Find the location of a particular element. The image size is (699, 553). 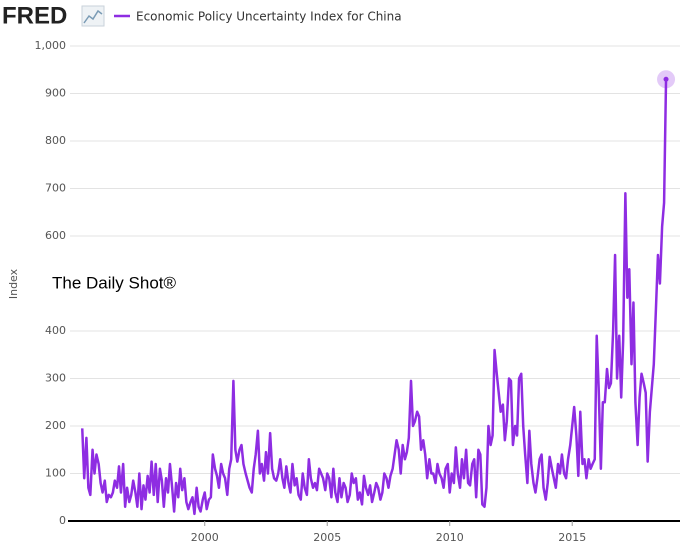

y-tick-label: 600 is located at coordinates (55, 235).